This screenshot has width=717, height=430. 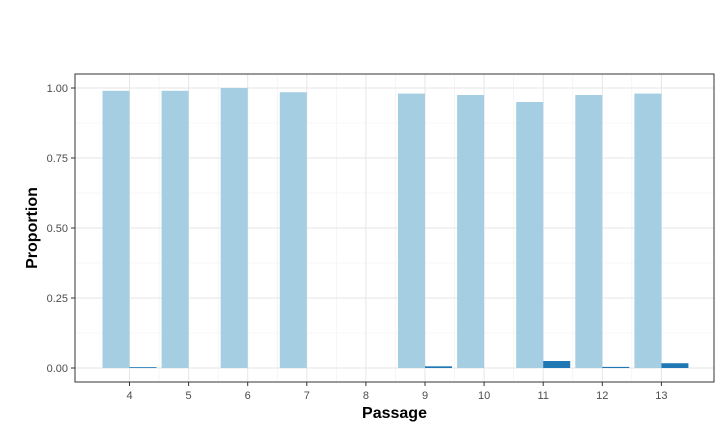 I want to click on x-tick-label: 7, so click(x=307, y=396).